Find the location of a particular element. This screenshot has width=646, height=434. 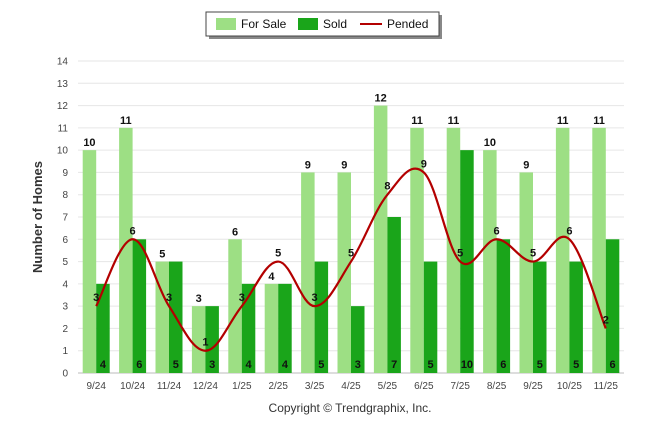

legend-label-pended: Pended is located at coordinates (407, 24).